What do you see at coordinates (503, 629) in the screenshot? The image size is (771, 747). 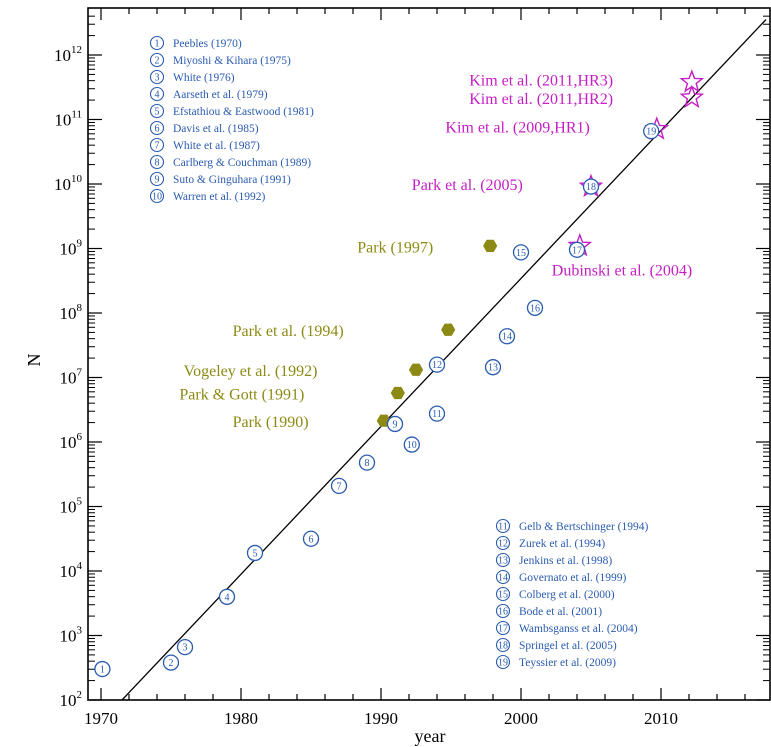 I see `legend-number: 17` at bounding box center [503, 629].